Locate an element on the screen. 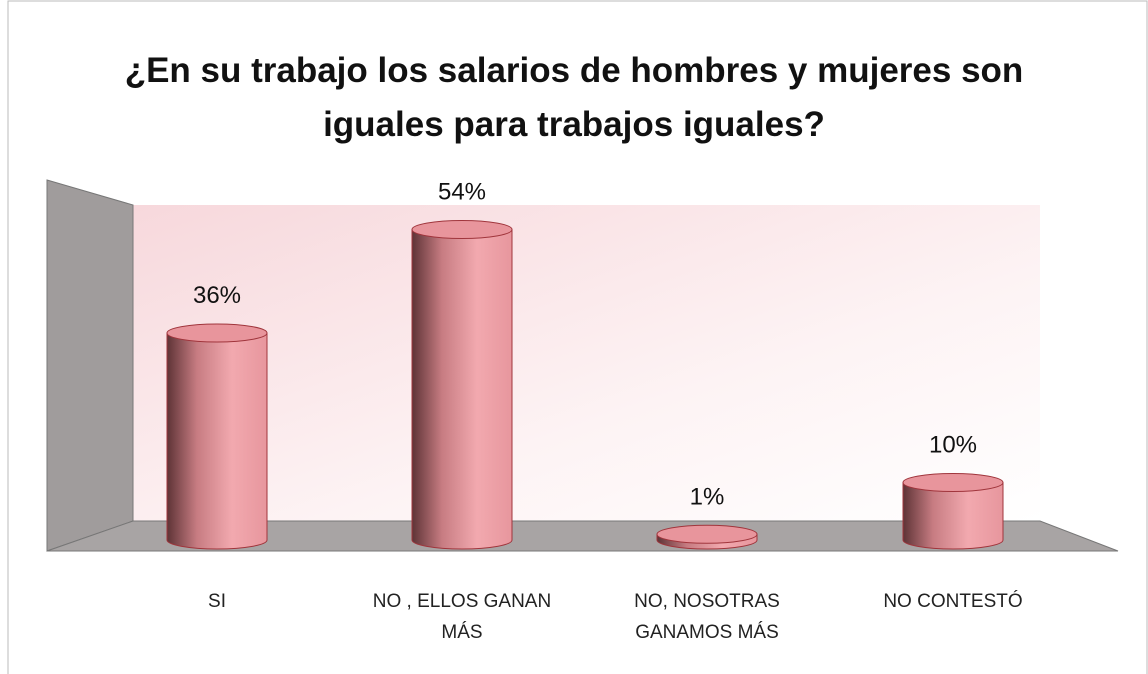  x-tick-label: SI is located at coordinates (217, 601).